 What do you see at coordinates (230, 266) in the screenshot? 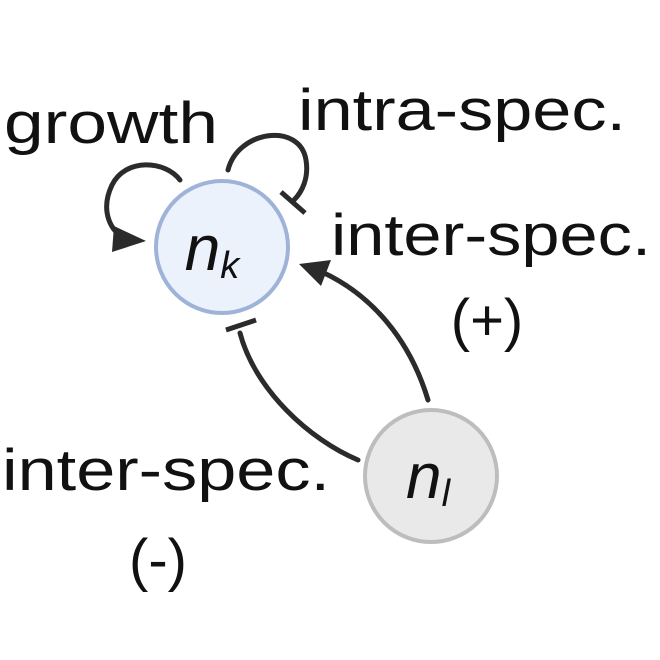
I see `node-nk-sub: k` at bounding box center [230, 266].